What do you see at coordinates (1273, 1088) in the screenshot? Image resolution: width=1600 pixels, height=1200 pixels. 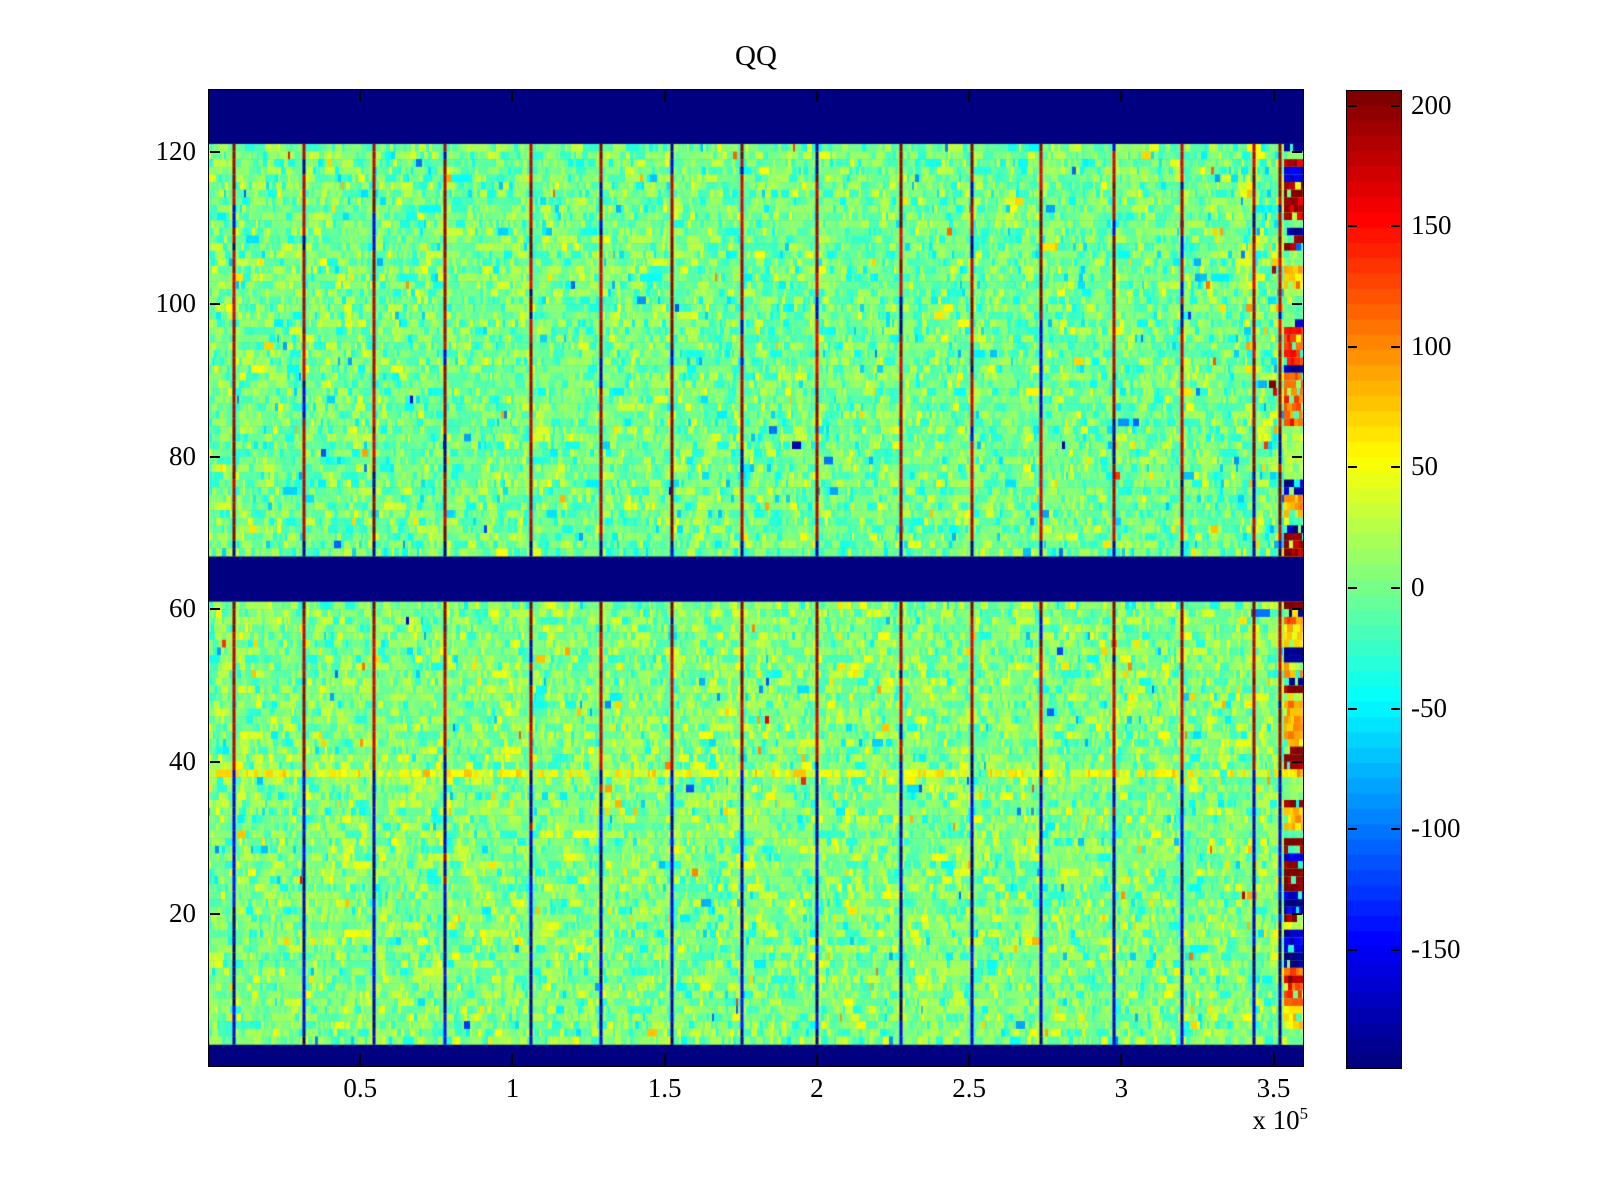 I see `x-tick-label: 3.5` at bounding box center [1273, 1088].